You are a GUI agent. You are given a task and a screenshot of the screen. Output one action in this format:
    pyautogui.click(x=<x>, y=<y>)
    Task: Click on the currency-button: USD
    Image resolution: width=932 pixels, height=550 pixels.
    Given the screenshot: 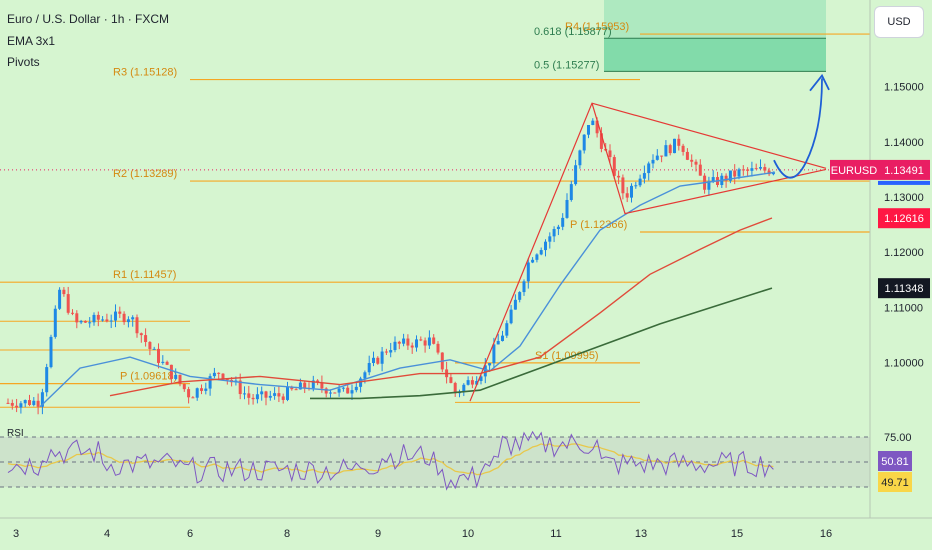 What is the action you would take?
    pyautogui.click(x=899, y=22)
    